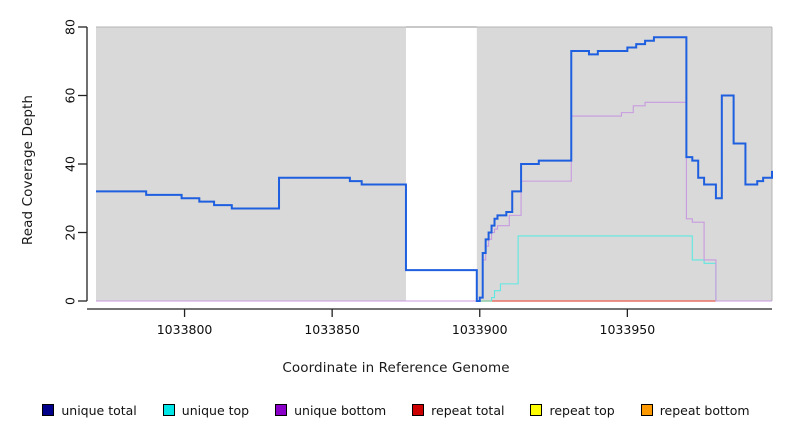 The width and height of the screenshot is (792, 432). I want to click on series-unique-top, so click(434, 268).